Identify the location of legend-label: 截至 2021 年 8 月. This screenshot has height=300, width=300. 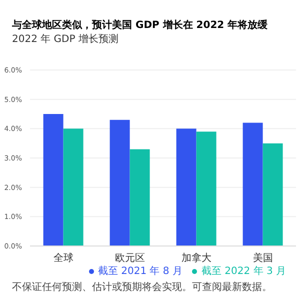
(140, 271).